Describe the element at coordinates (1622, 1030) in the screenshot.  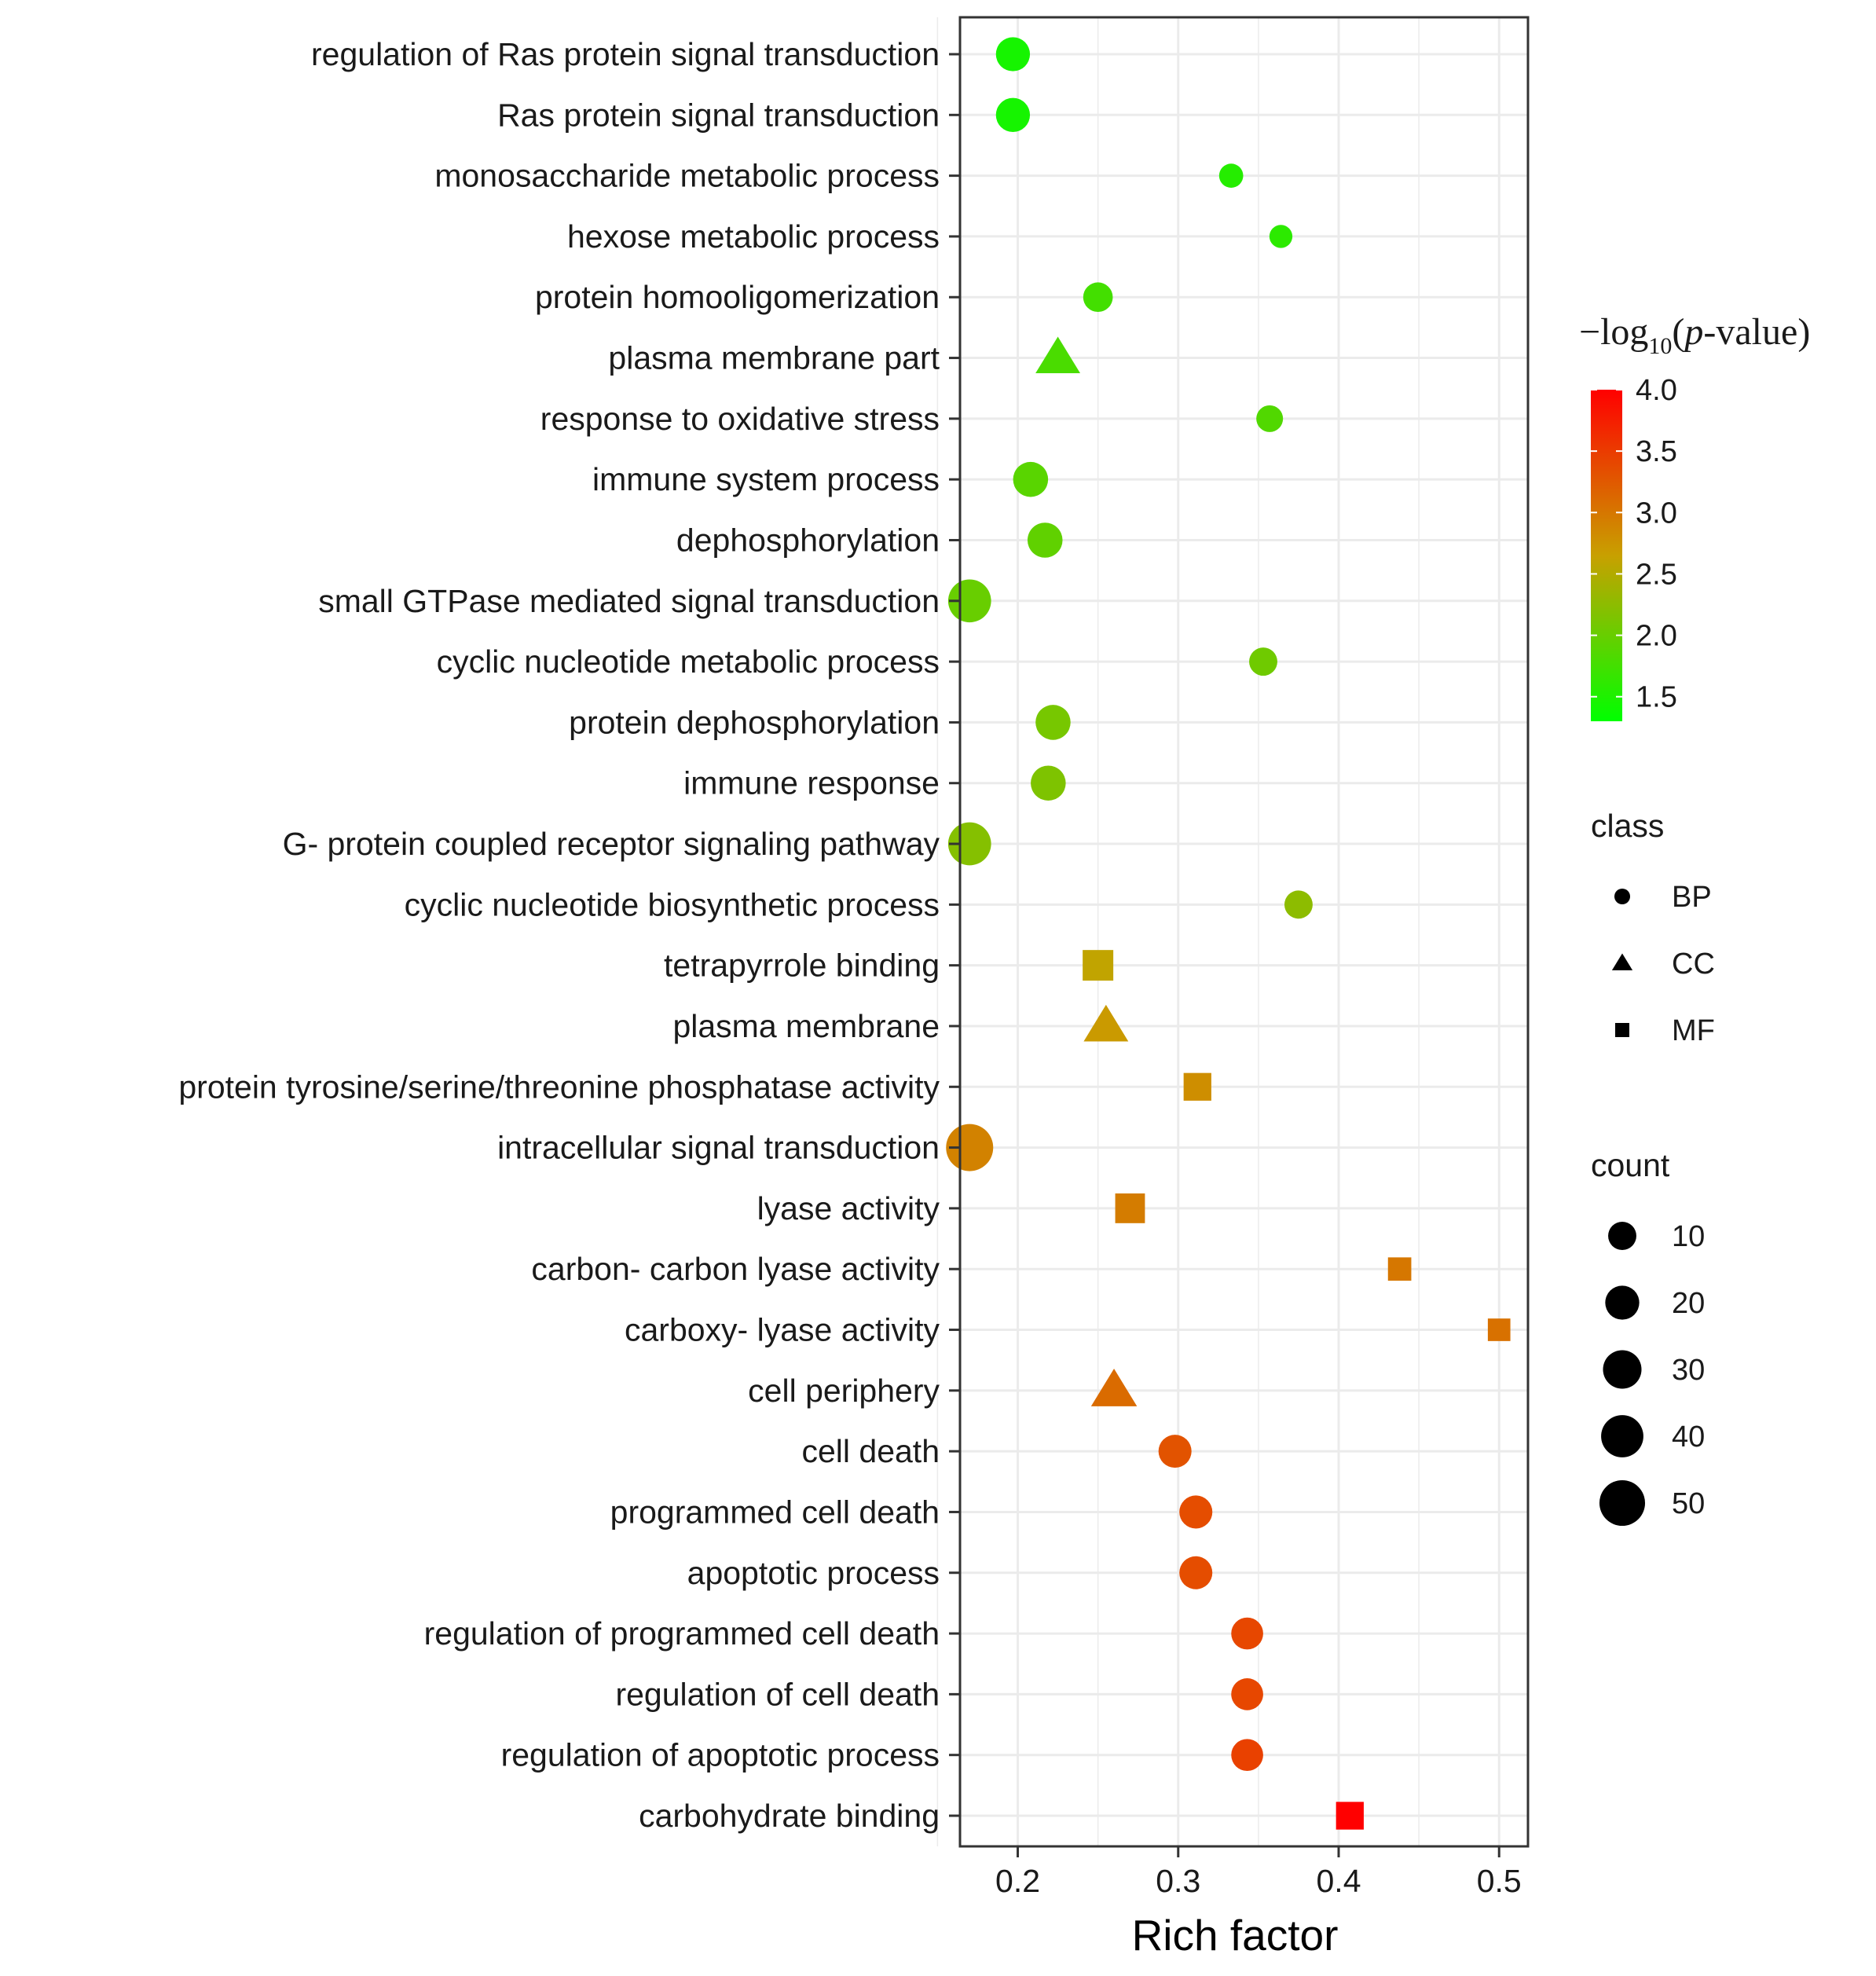
I see `legend-square-symbol` at that location.